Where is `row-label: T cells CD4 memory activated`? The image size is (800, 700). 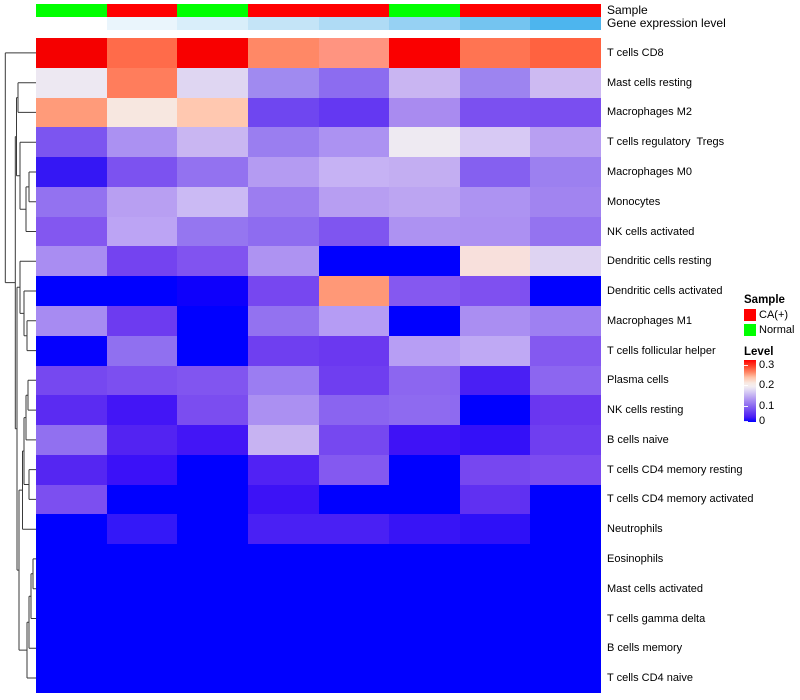
row-label: T cells CD4 memory activated is located at coordinates (680, 499).